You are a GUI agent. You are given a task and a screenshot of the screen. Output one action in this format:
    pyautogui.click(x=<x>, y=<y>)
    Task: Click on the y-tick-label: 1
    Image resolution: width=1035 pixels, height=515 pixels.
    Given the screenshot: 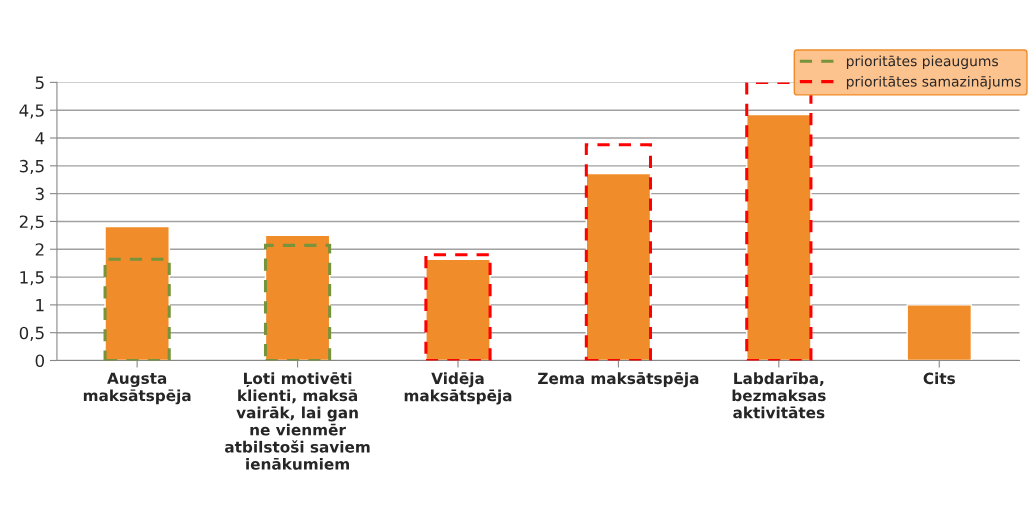 What is the action you would take?
    pyautogui.click(x=40, y=305)
    